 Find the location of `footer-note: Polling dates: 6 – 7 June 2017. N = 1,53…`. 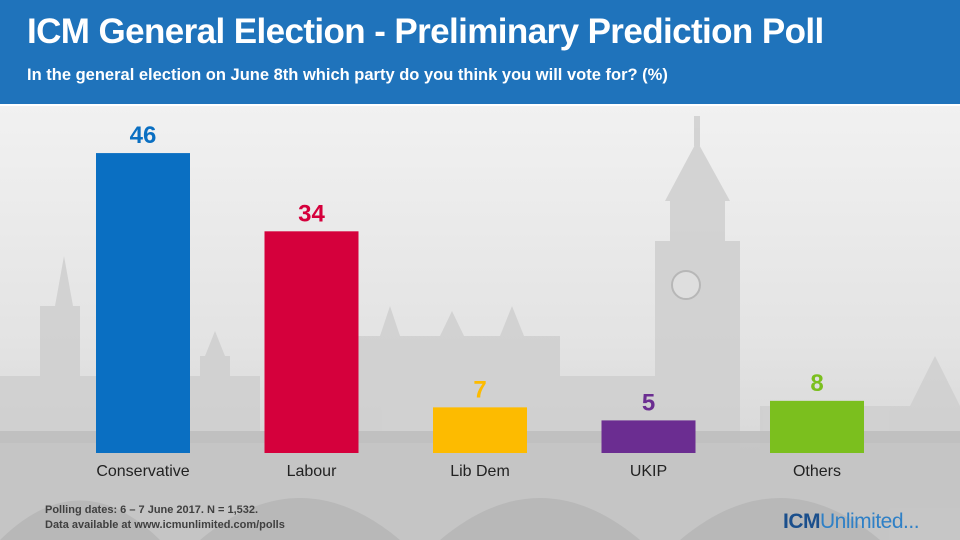

footer-note: Polling dates: 6 – 7 June 2017. N = 1,53… is located at coordinates (165, 518).